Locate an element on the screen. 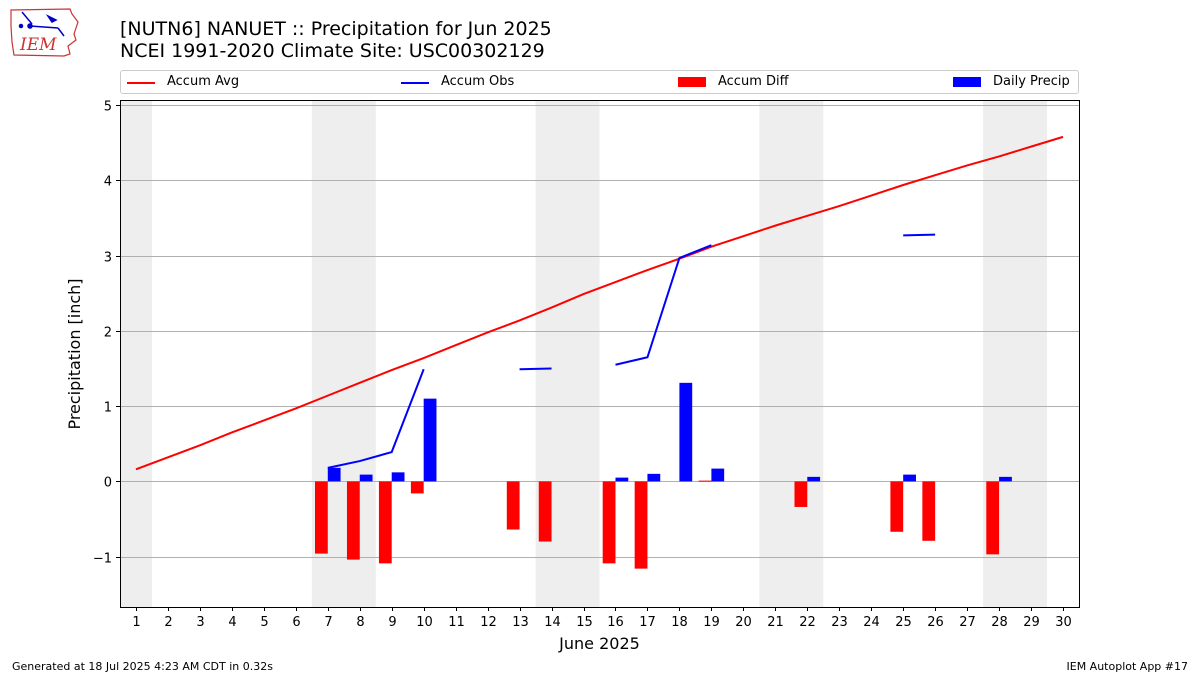 The width and height of the screenshot is (1200, 675). x-tick-label-22: 22 is located at coordinates (807, 622).